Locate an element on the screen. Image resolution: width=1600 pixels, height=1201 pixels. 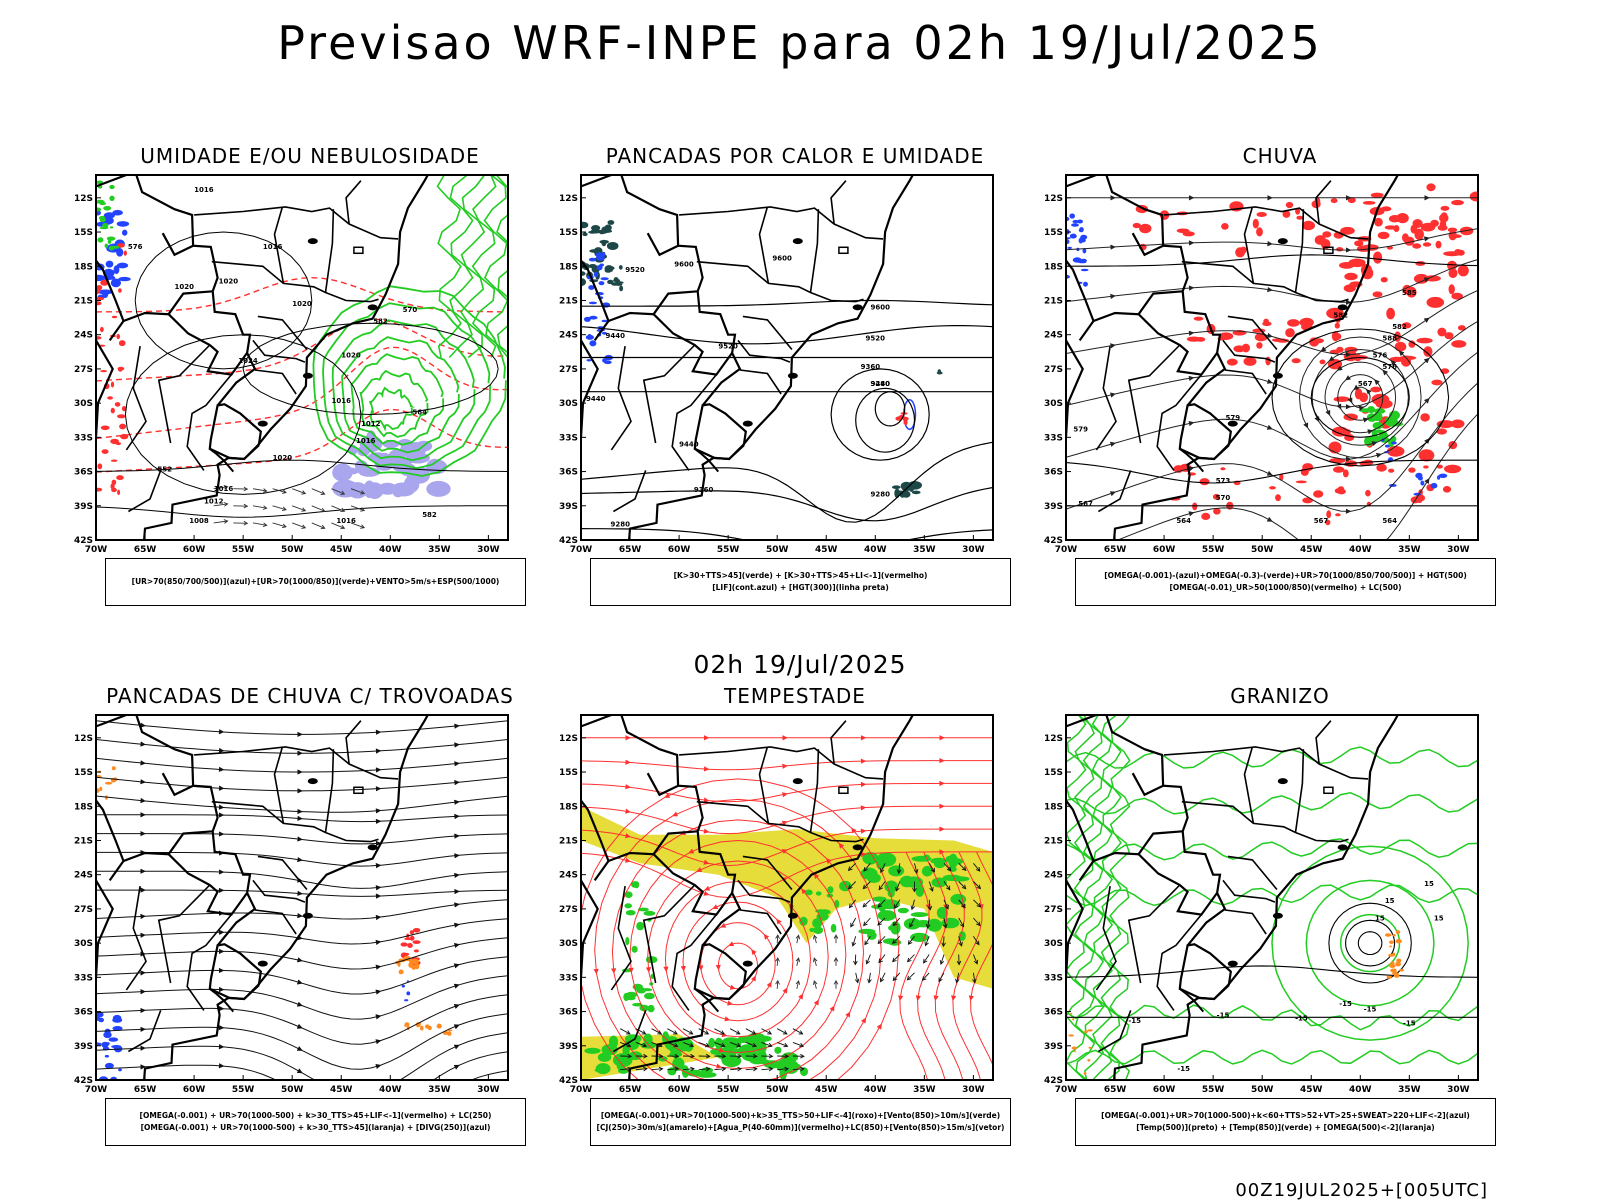
lon-label: 55W is located at coordinates (243, 1090).